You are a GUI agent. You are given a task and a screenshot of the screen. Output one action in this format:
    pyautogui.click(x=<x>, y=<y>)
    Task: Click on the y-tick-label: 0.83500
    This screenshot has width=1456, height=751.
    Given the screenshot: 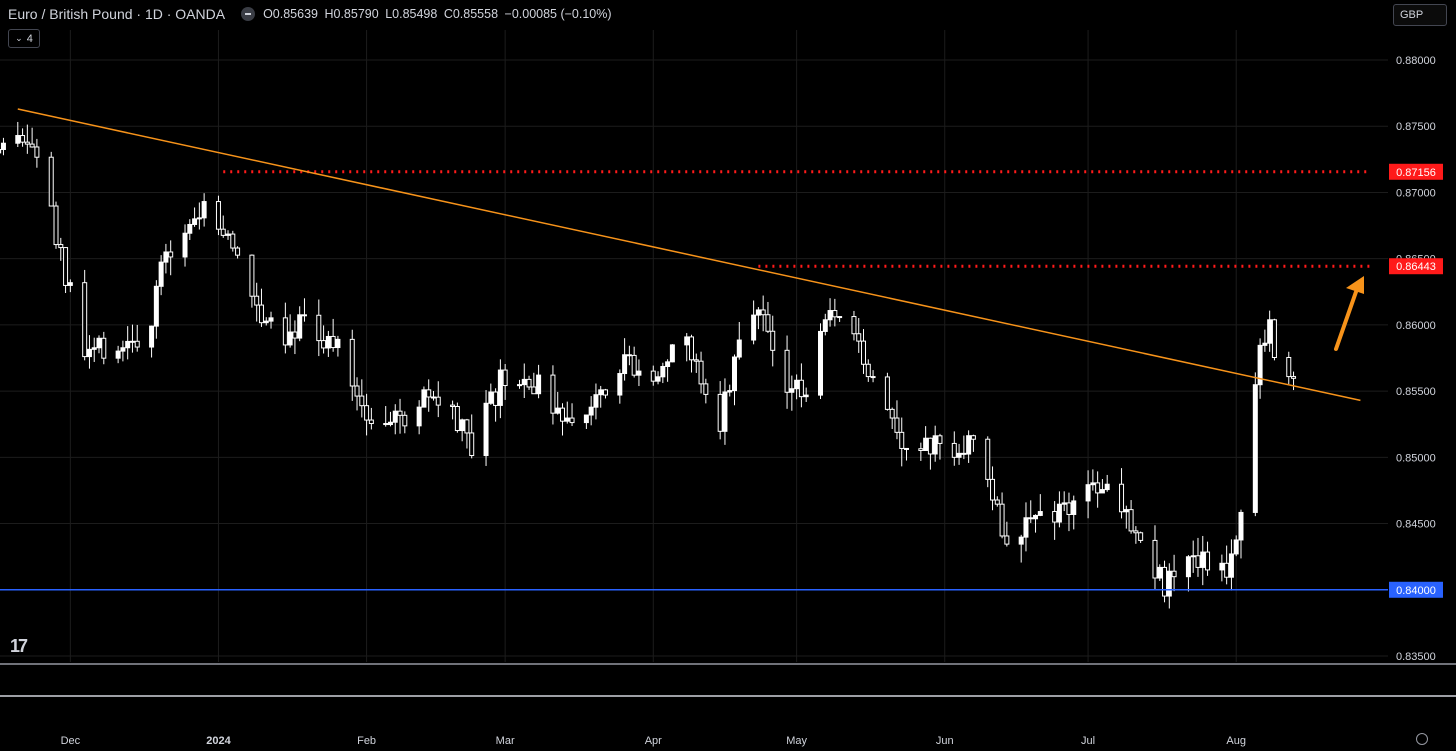 What is the action you would take?
    pyautogui.click(x=1416, y=657)
    